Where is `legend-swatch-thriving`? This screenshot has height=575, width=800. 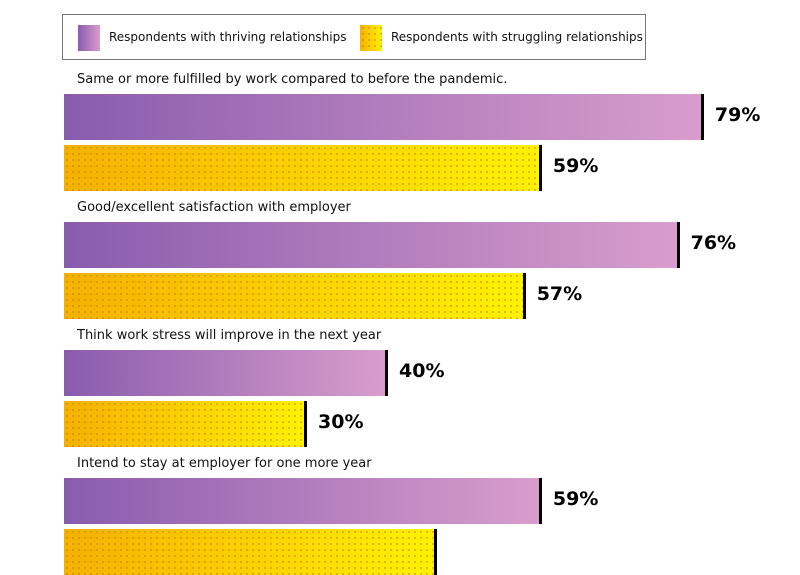
legend-swatch-thriving is located at coordinates (89, 38).